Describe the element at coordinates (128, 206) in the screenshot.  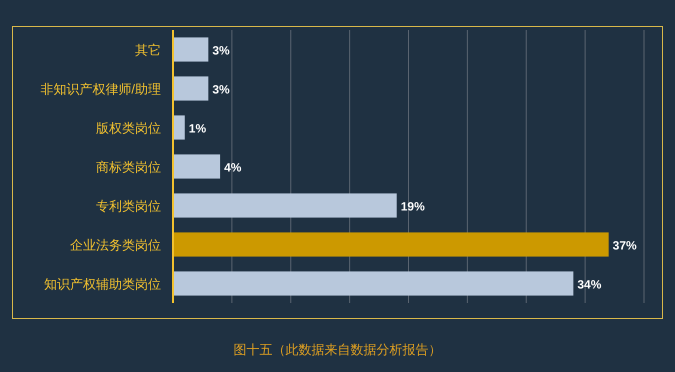
I see `y-tick-label: 专利类岗位` at that location.